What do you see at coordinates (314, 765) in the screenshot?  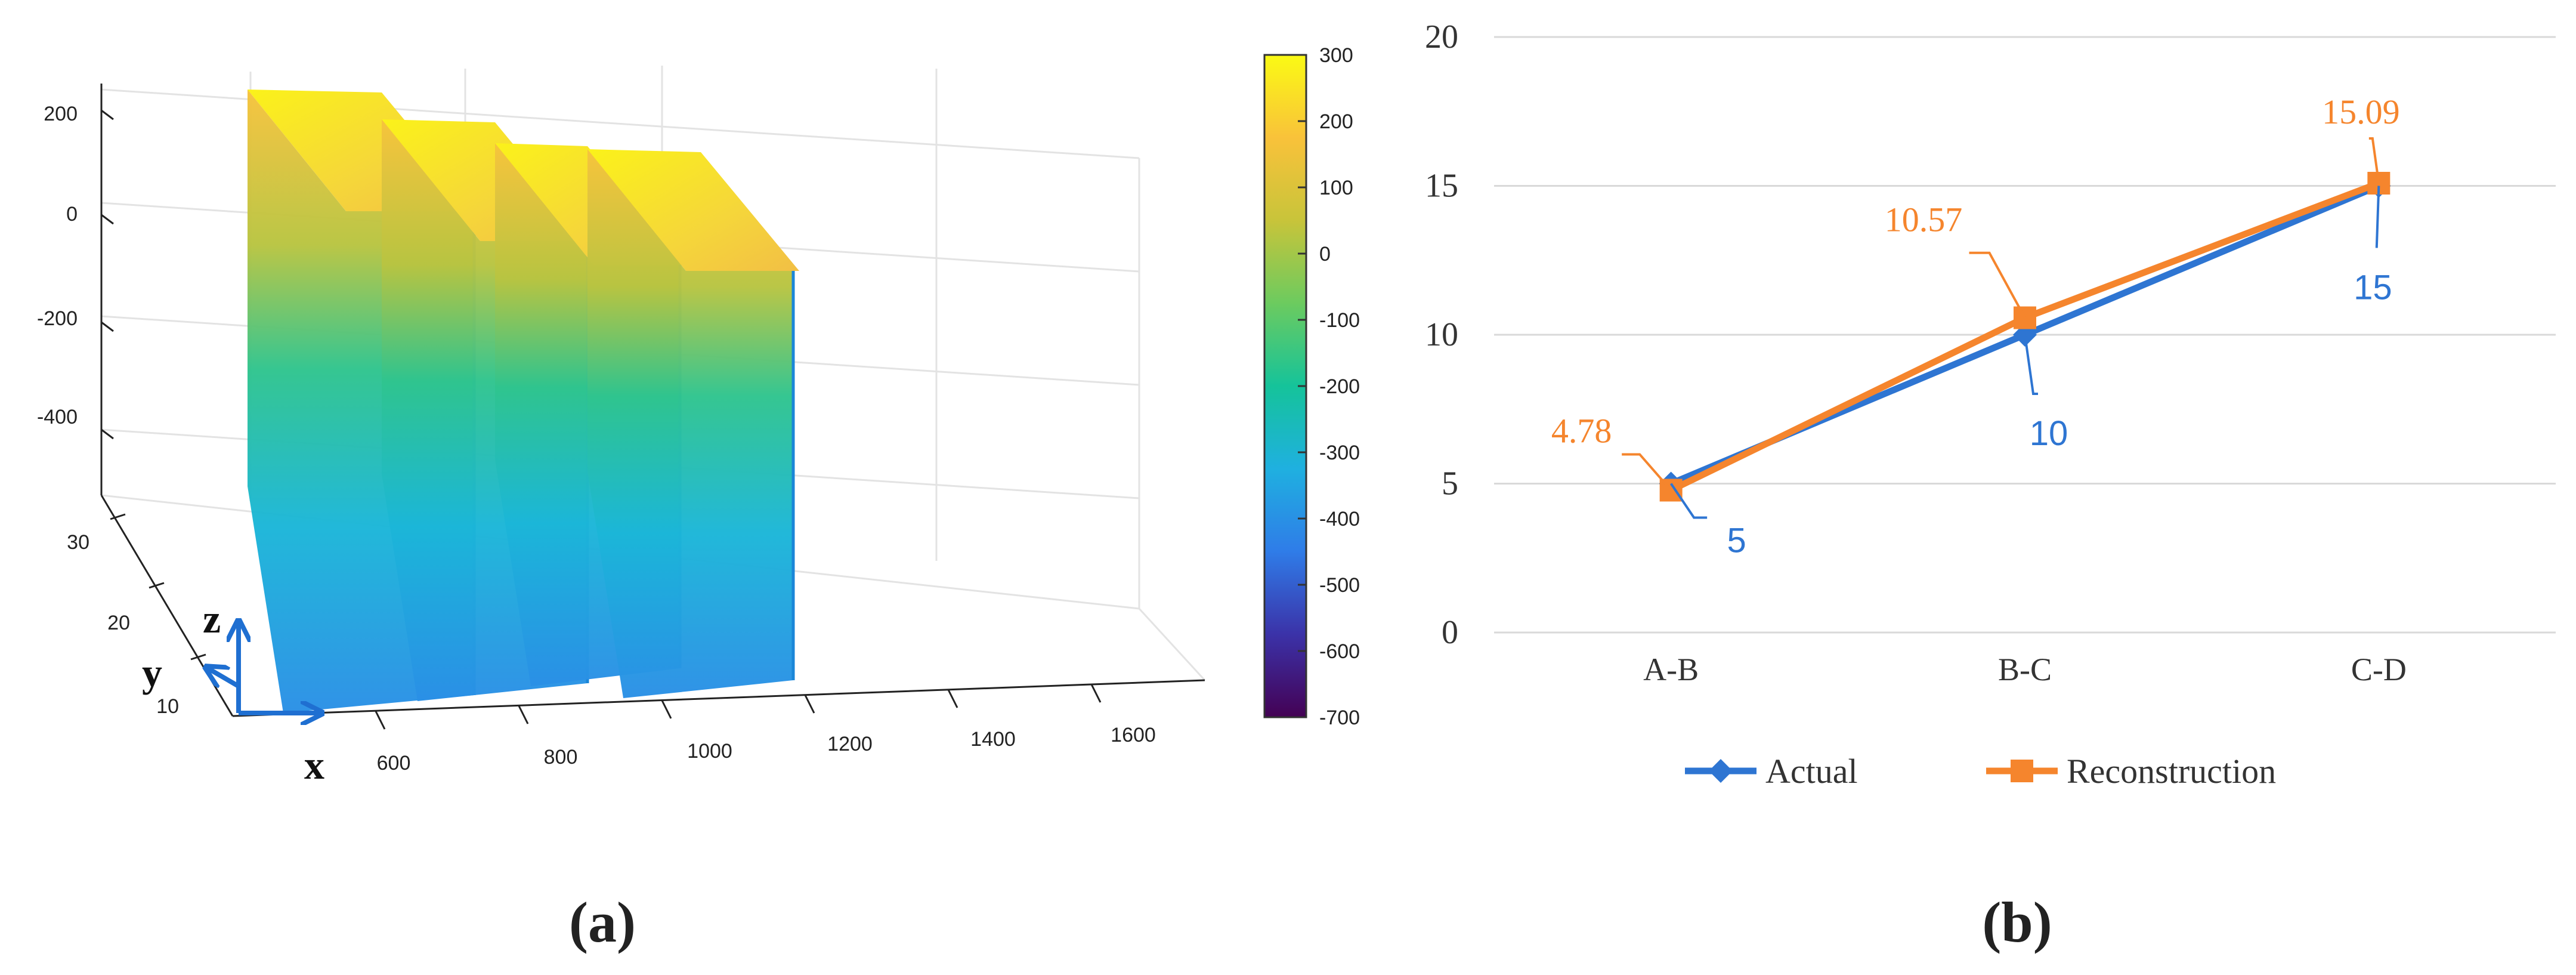 I see `triad-x-label: x` at bounding box center [314, 765].